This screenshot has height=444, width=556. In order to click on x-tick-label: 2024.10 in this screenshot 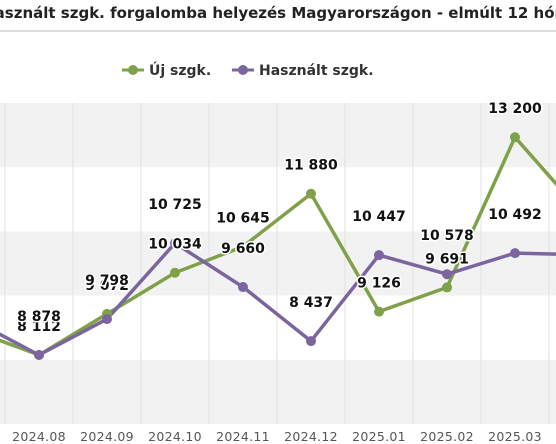, I will do `click(175, 436)`.